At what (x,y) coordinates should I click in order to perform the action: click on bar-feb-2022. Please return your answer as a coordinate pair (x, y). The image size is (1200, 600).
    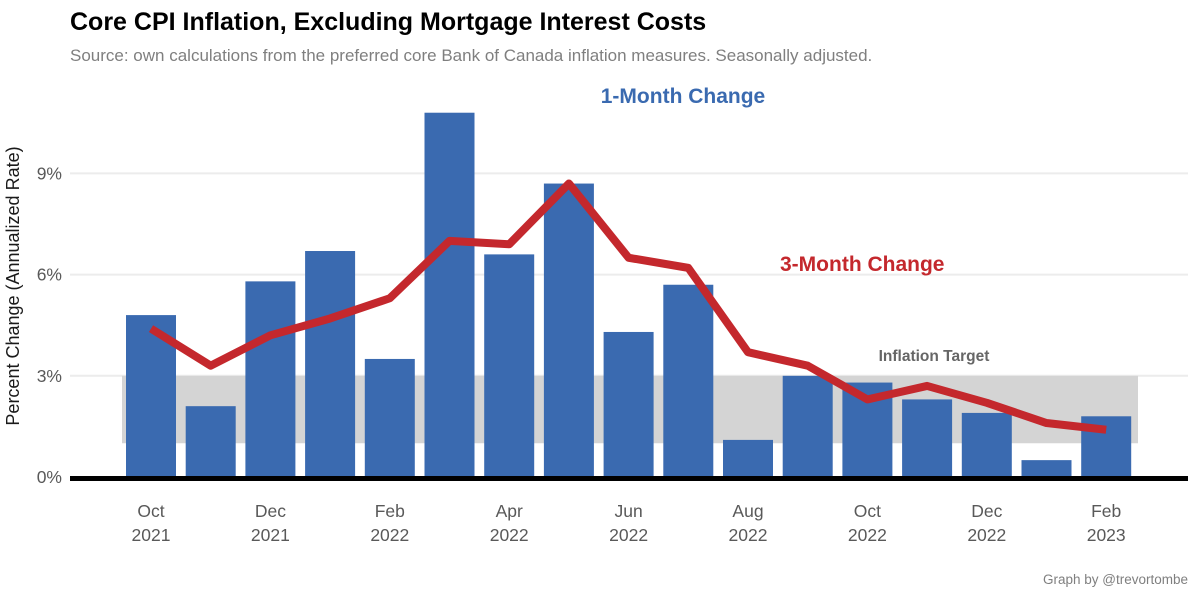
    Looking at the image, I should click on (389, 417).